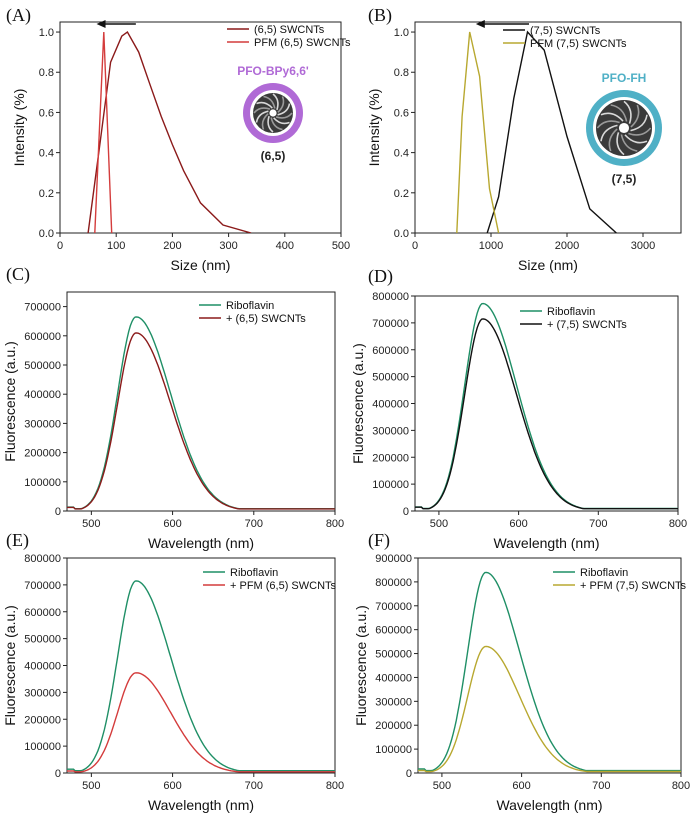  What do you see at coordinates (401, 194) in the screenshot?
I see `y-tick-label: 0.2` at bounding box center [401, 194].